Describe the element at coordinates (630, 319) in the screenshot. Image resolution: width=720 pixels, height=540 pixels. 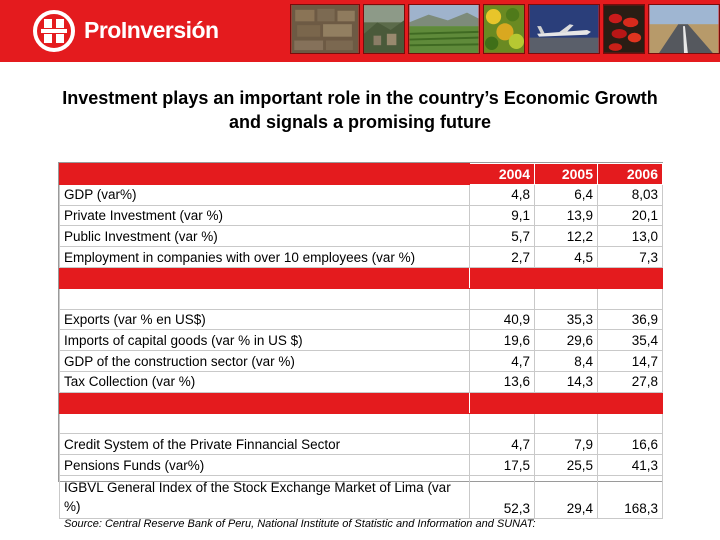
I see `value-2006: 36,9` at that location.